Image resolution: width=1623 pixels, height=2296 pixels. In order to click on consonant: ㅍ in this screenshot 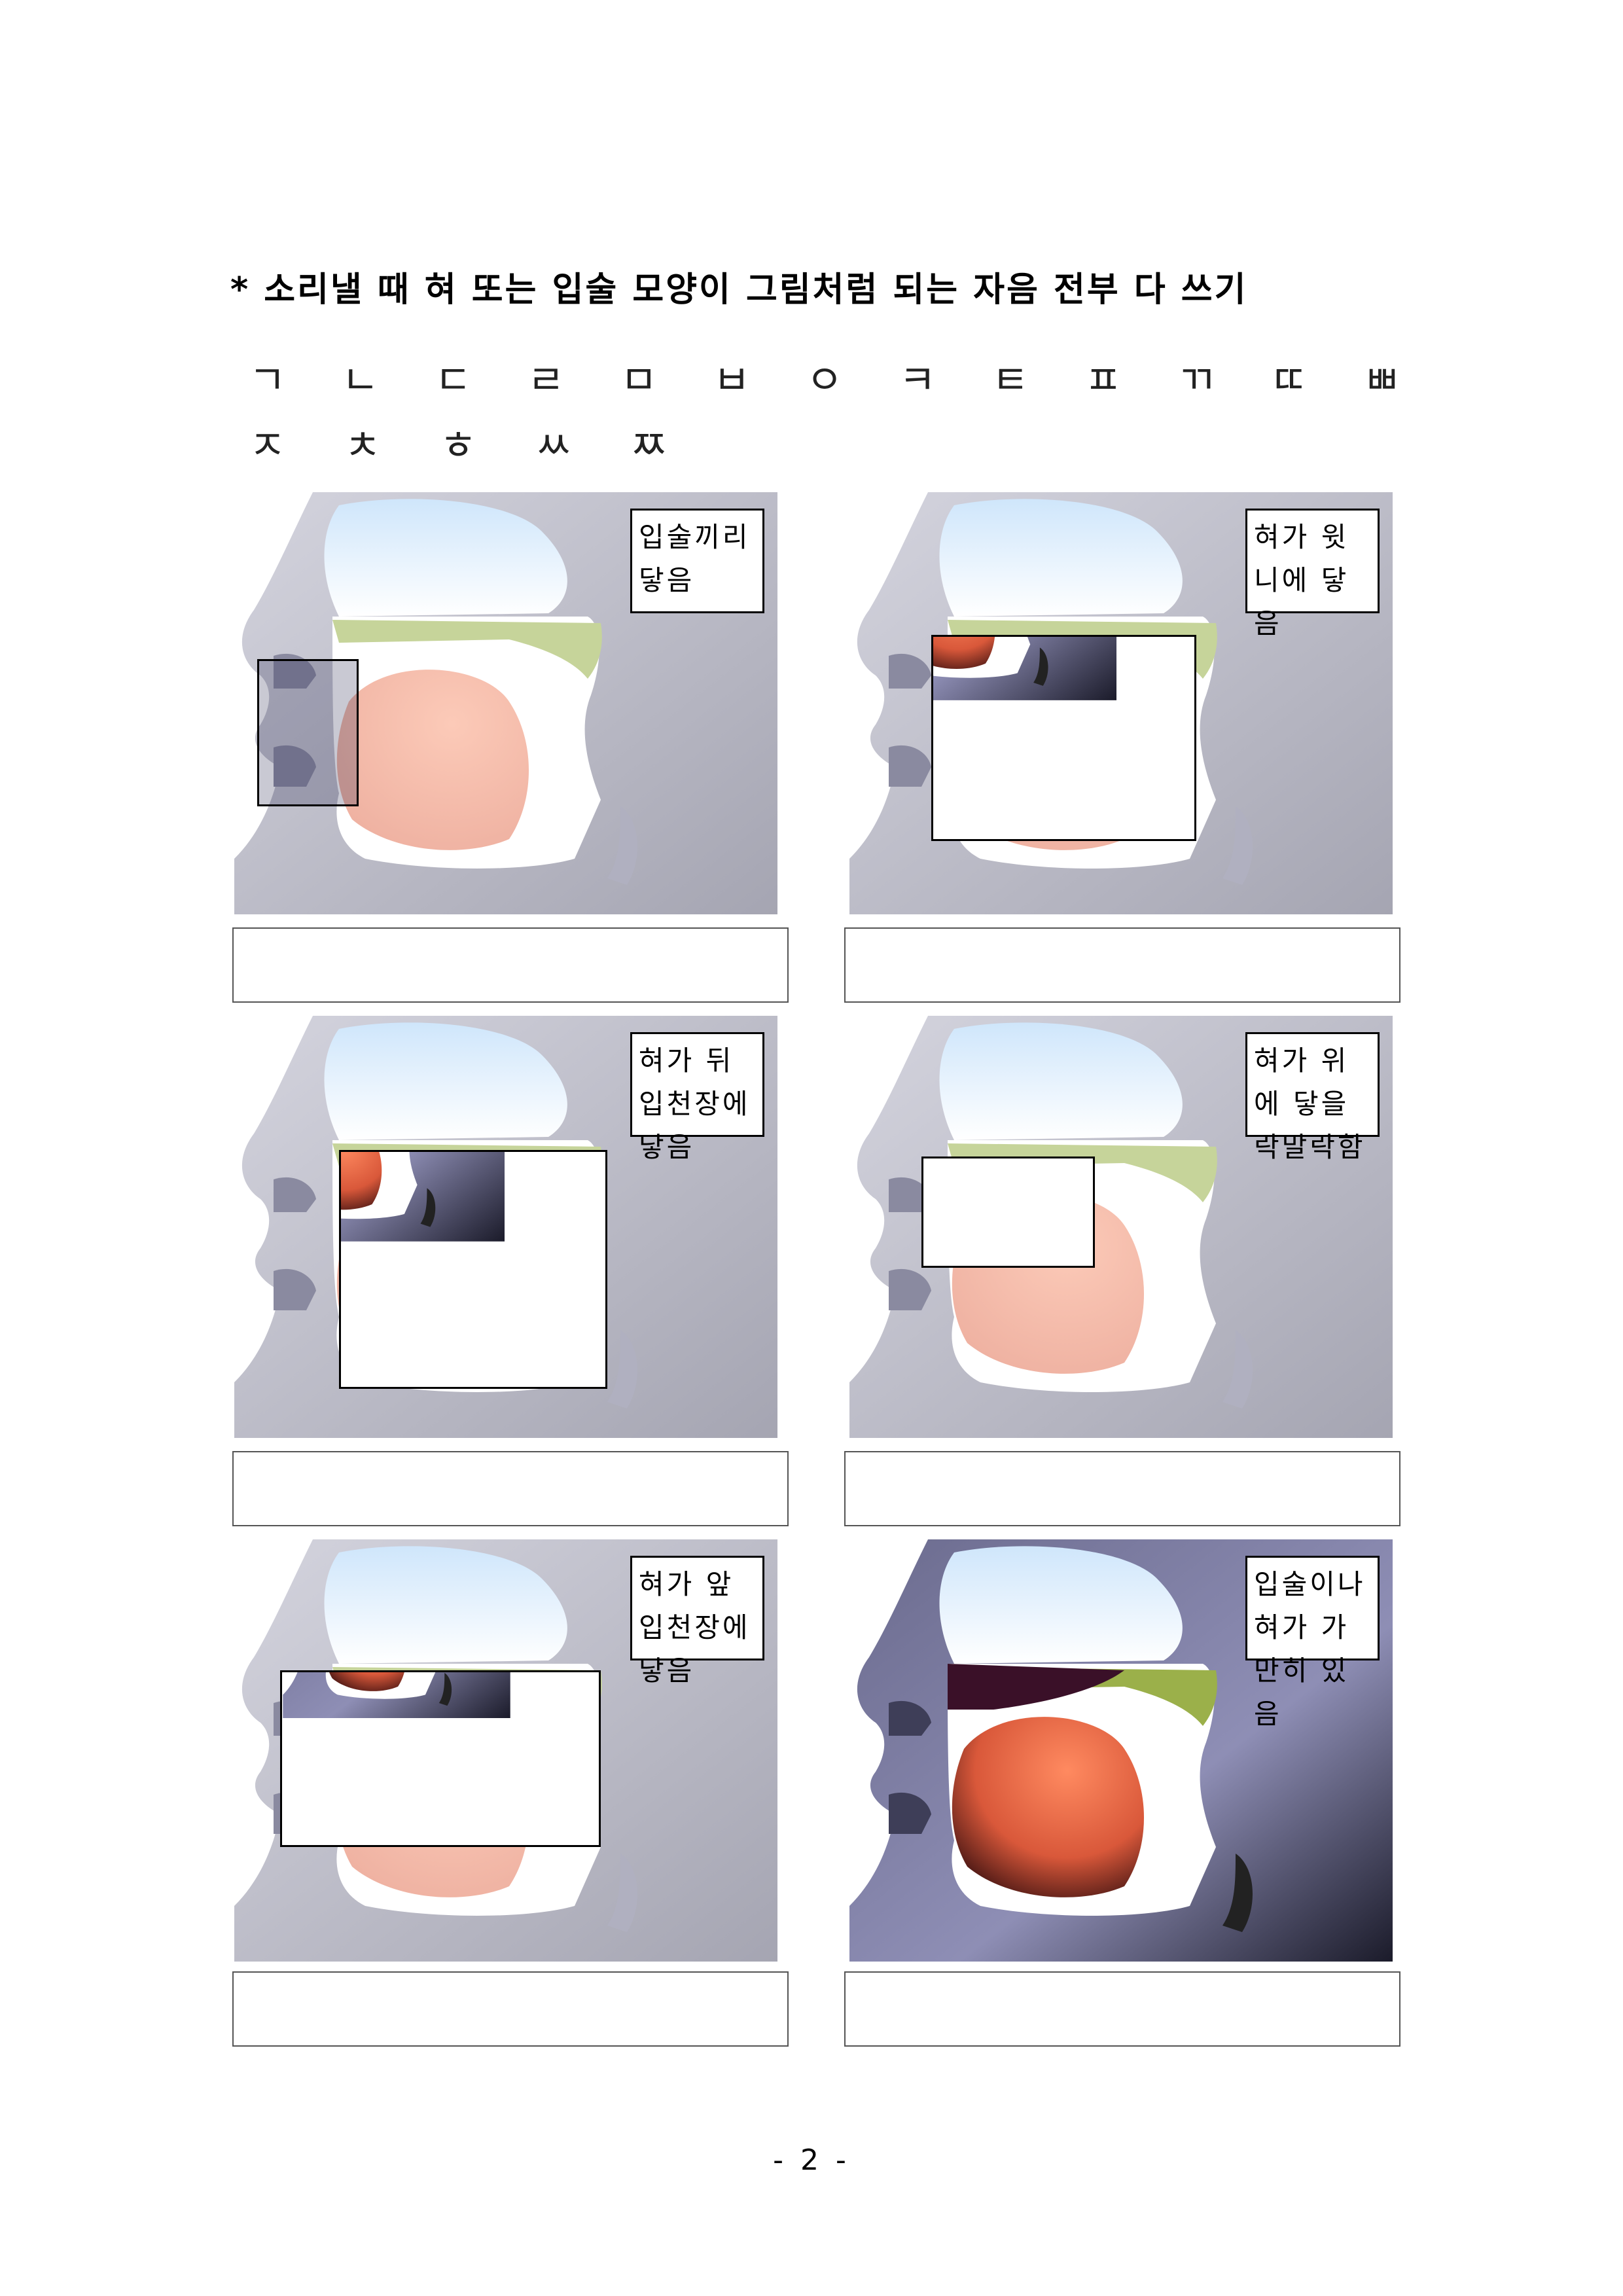, I will do `click(1103, 380)`.